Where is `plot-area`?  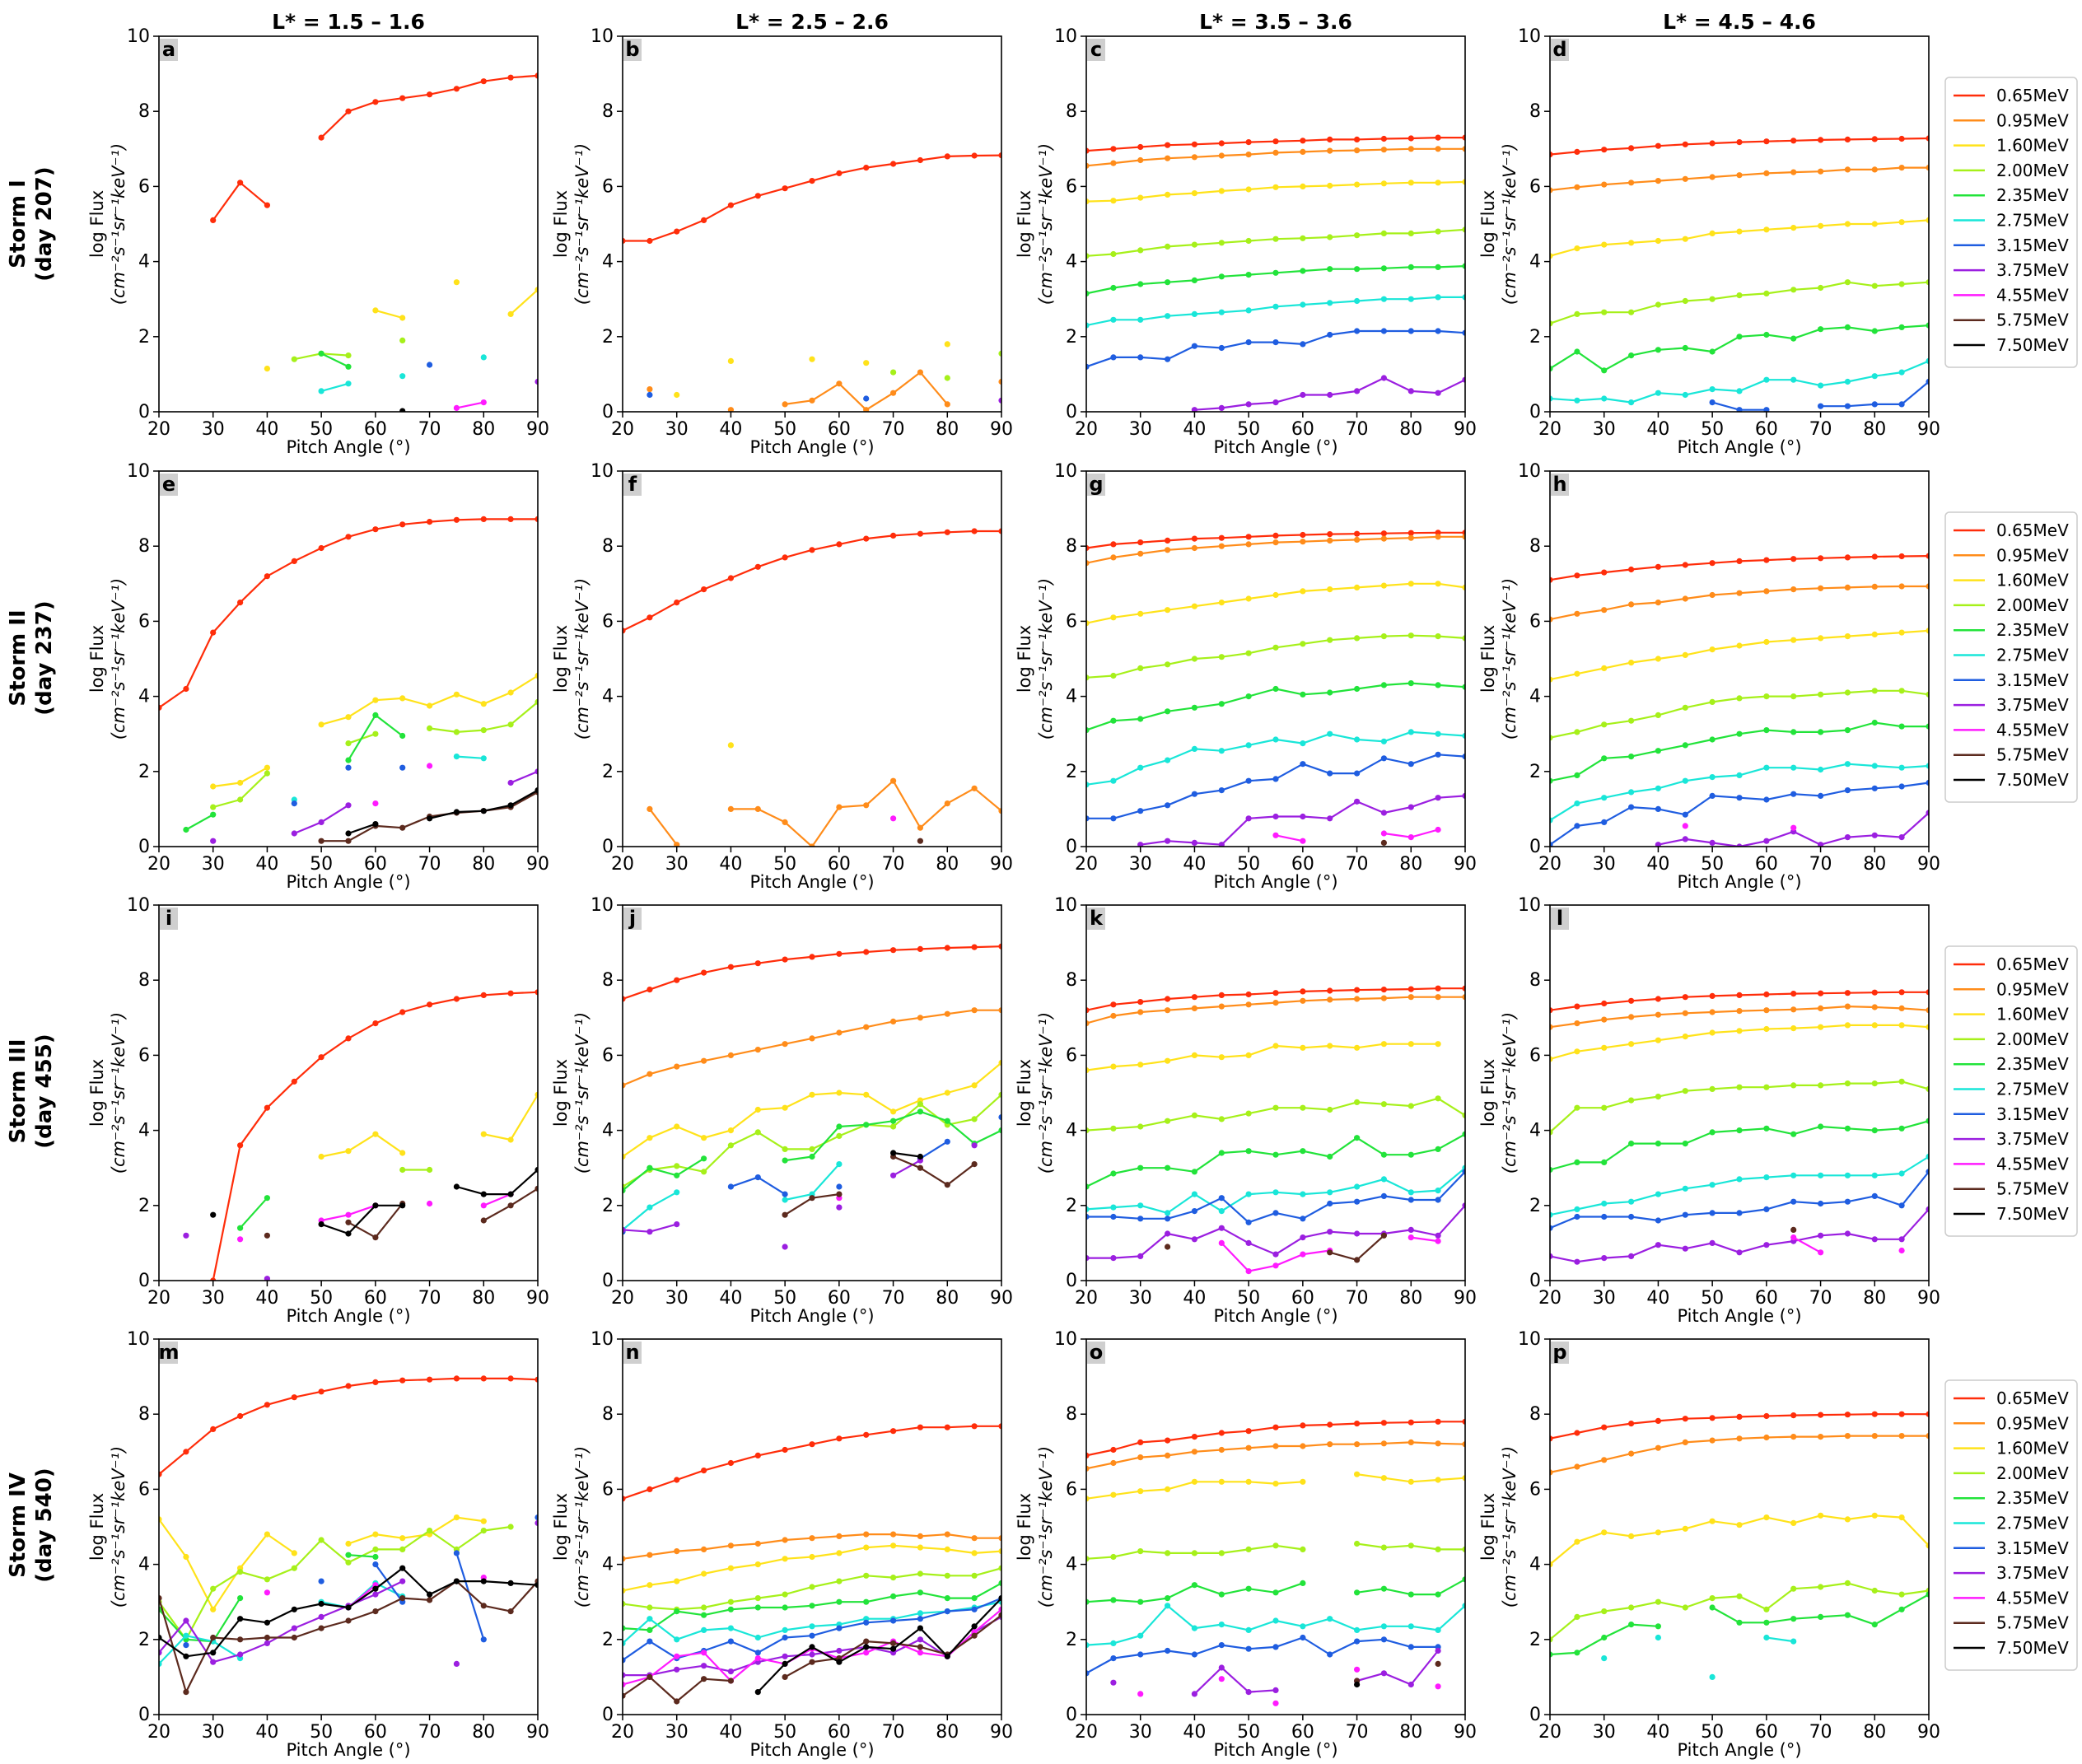
plot-area is located at coordinates (1739, 659).